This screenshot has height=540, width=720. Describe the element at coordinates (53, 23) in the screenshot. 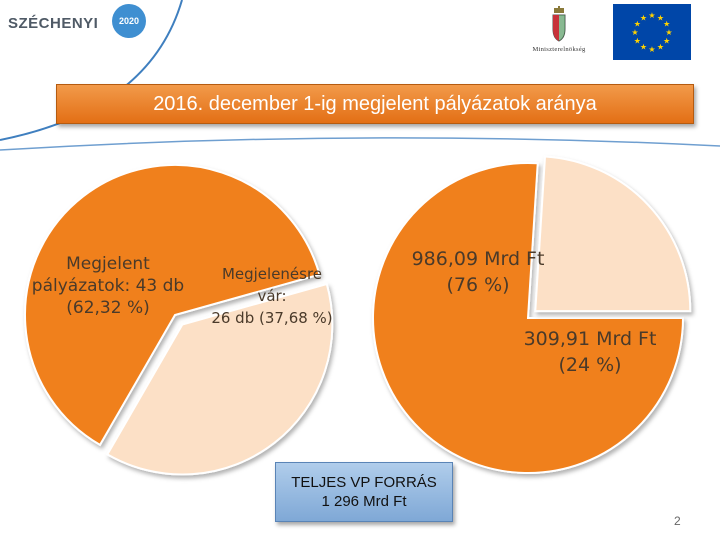

I see `szechenyi-logo-text: SZÉCHENYI` at that location.